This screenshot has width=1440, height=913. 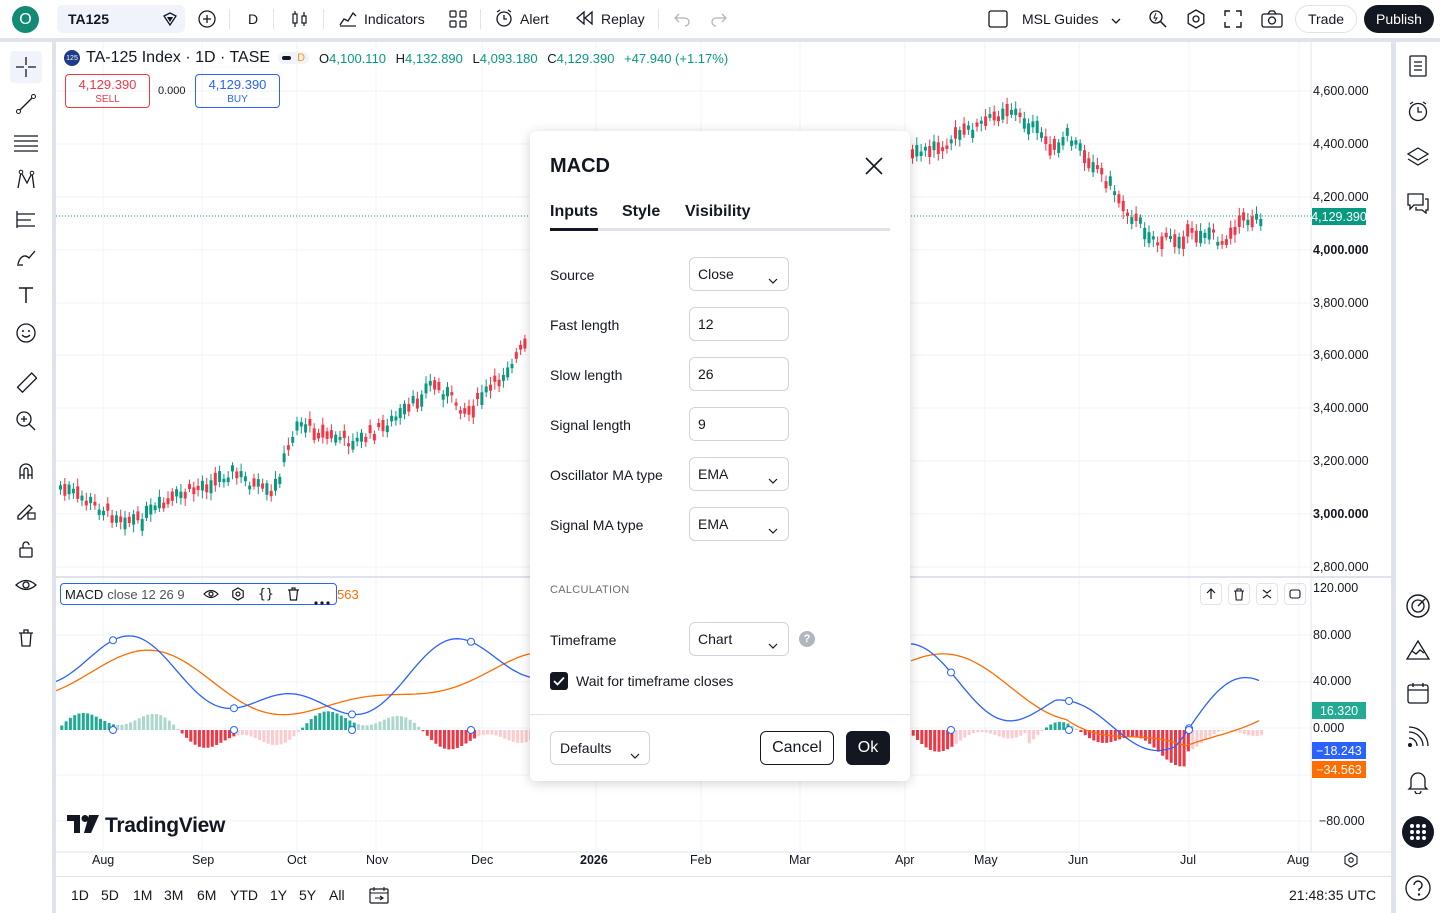 I want to click on tab-visibility: Visibility, so click(x=718, y=211).